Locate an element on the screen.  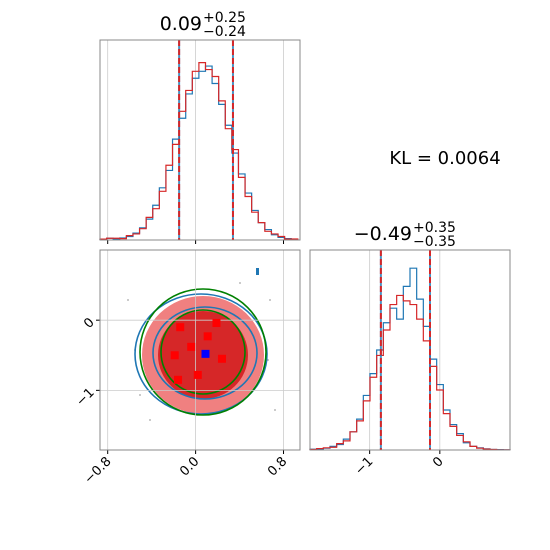
contour-green-inner is located at coordinates (203, 352).